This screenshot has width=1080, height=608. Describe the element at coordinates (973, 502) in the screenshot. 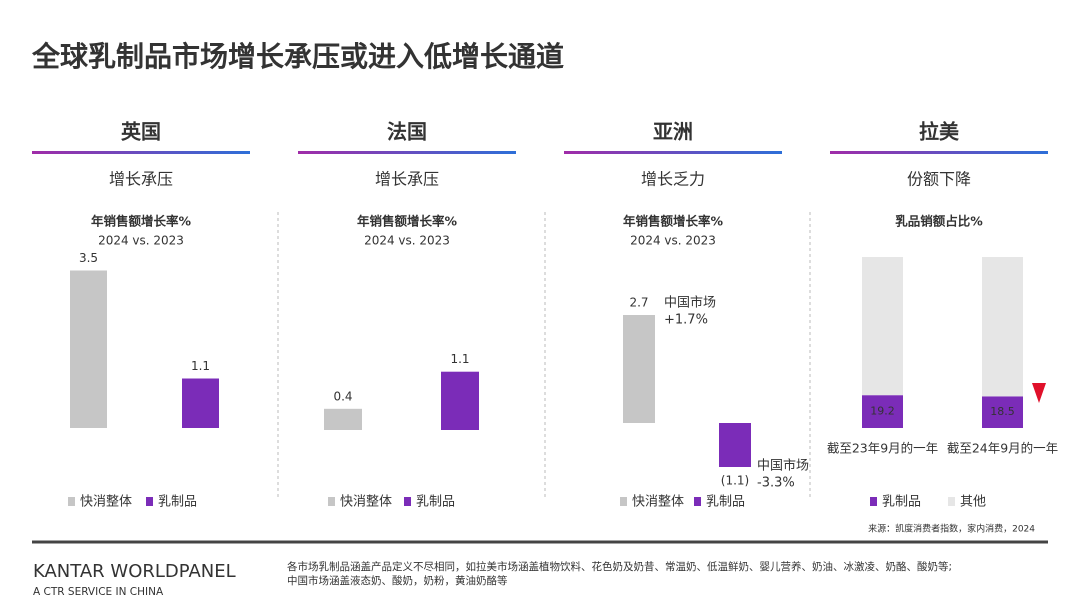

I see `legend-label: 其他` at that location.